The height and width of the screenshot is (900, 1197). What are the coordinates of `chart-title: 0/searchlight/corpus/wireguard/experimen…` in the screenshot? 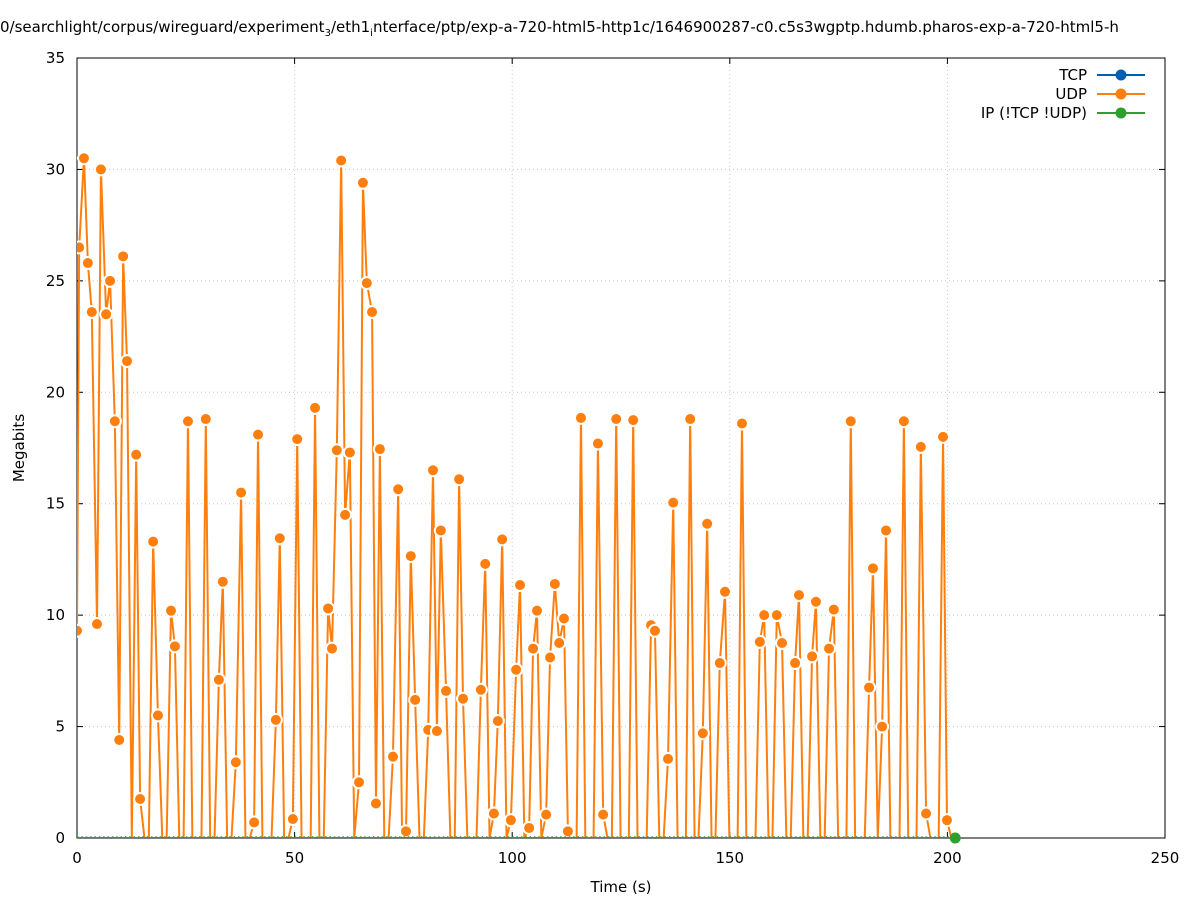 It's located at (598, 28).